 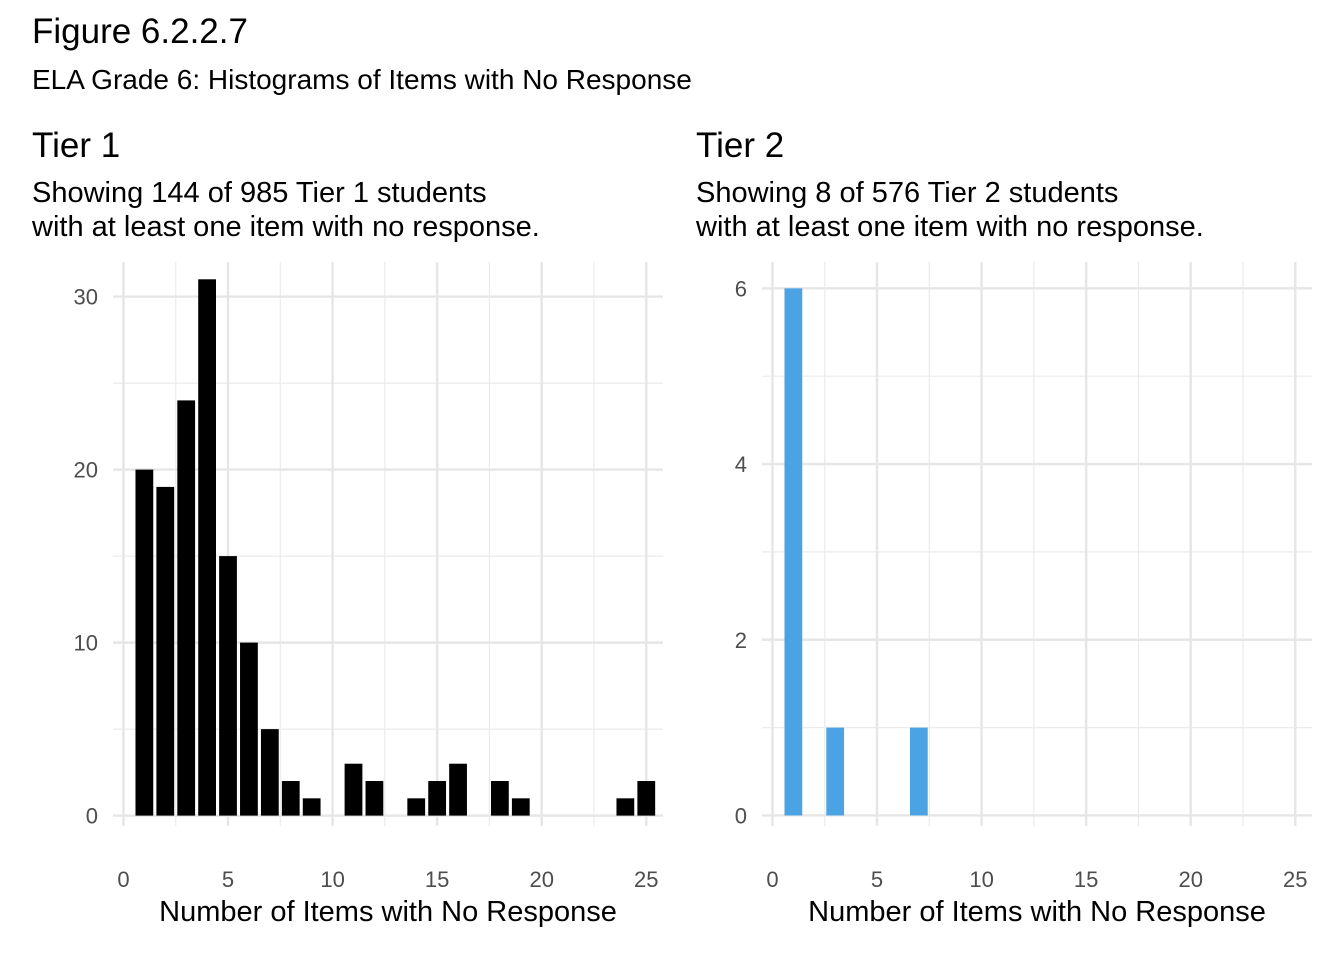 I want to click on tier2-y-tick-label: 6, so click(x=741, y=288).